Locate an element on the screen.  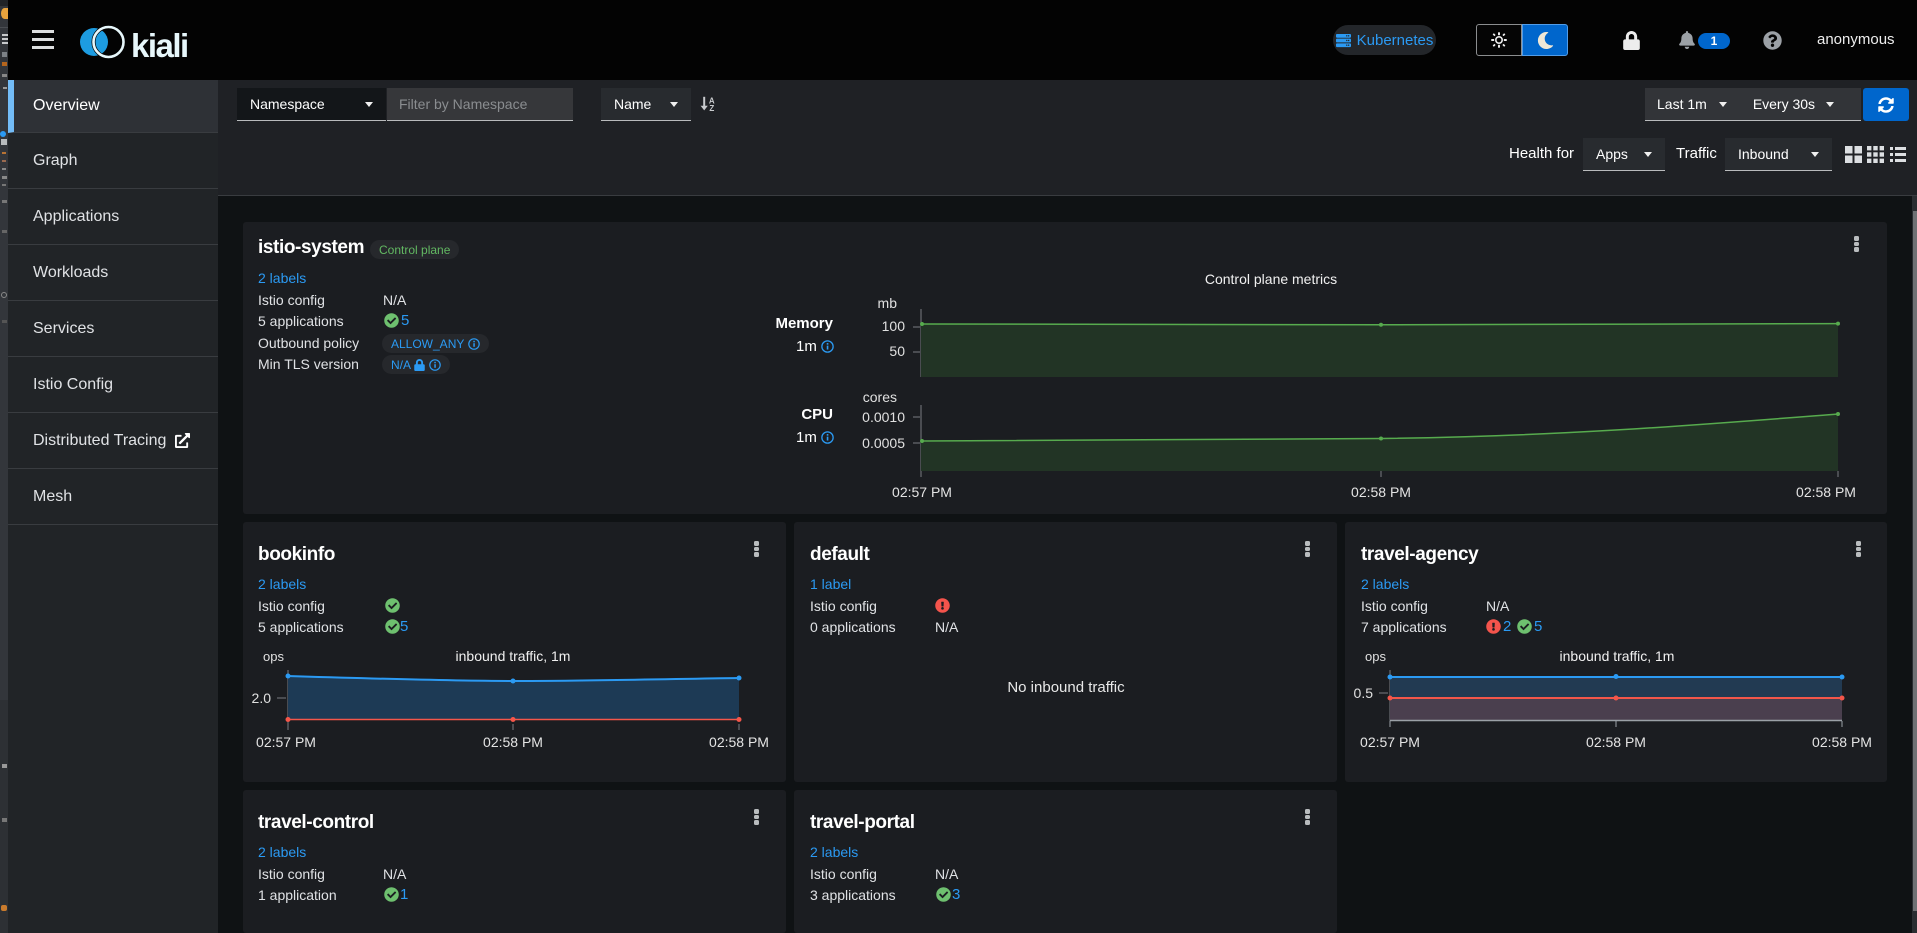
svg-text: 0.0010 is located at coordinates (883, 417).